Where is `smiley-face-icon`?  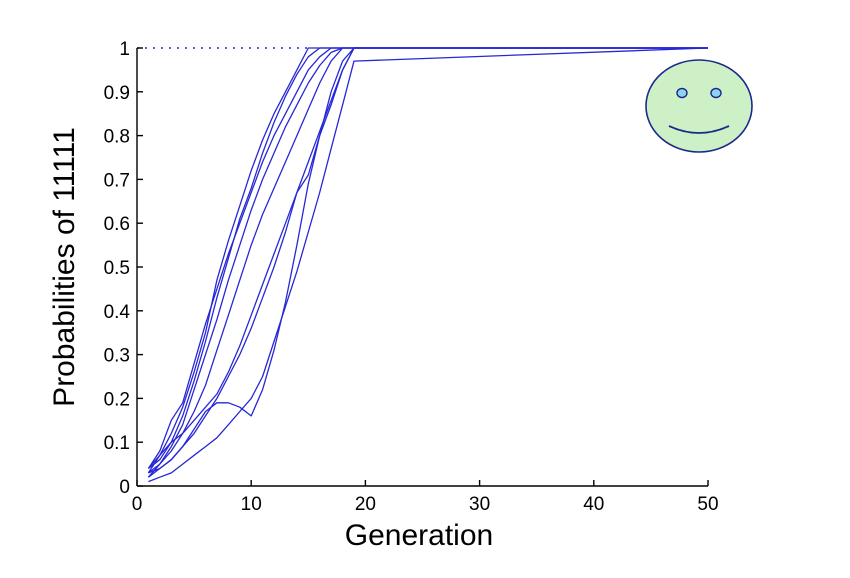 smiley-face-icon is located at coordinates (699, 106).